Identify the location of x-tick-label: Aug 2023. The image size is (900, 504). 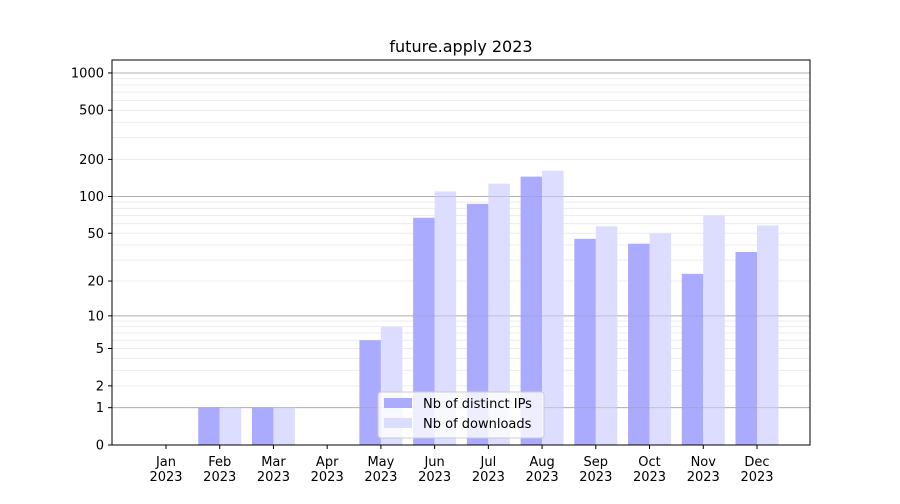
(542, 470).